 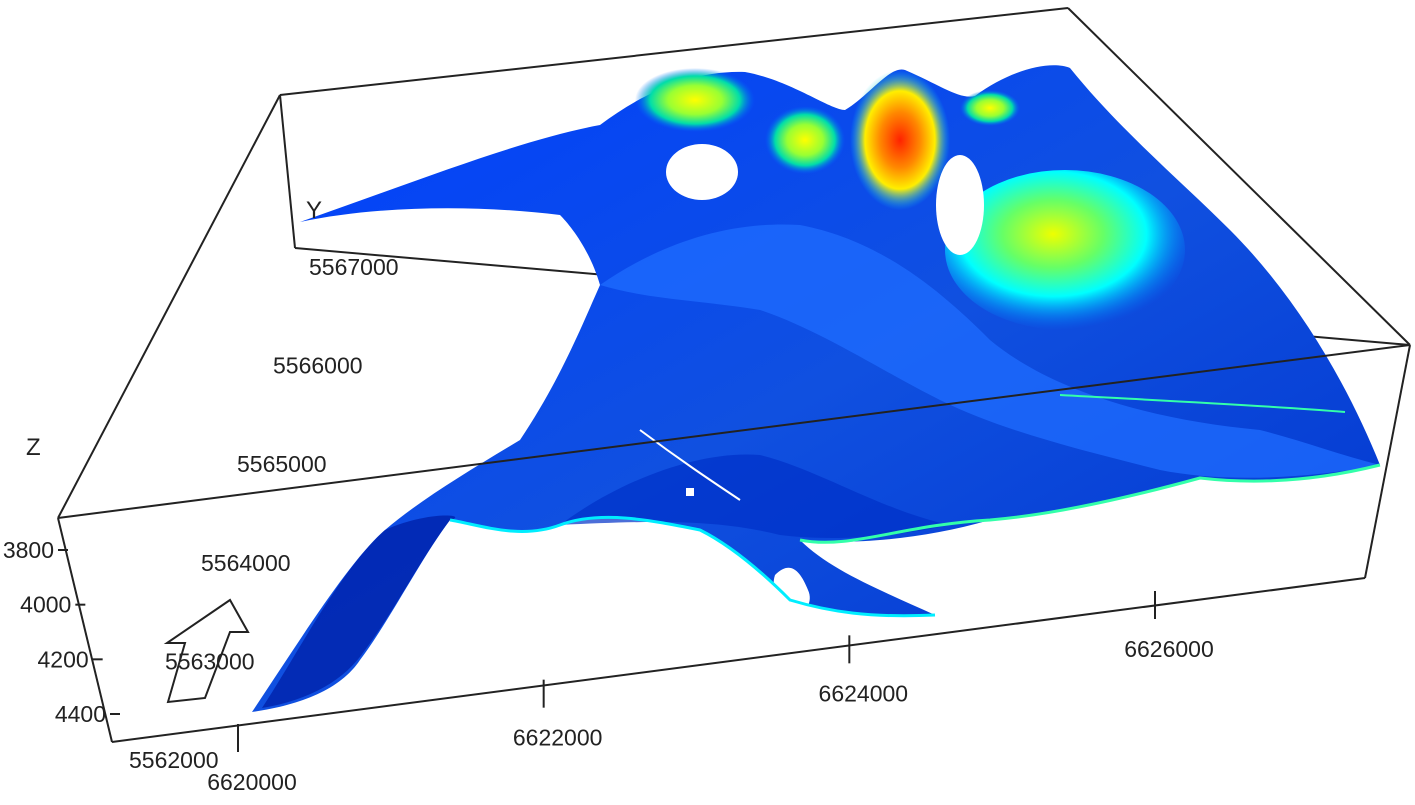 What do you see at coordinates (45, 605) in the screenshot?
I see `z-tick-label: 4000` at bounding box center [45, 605].